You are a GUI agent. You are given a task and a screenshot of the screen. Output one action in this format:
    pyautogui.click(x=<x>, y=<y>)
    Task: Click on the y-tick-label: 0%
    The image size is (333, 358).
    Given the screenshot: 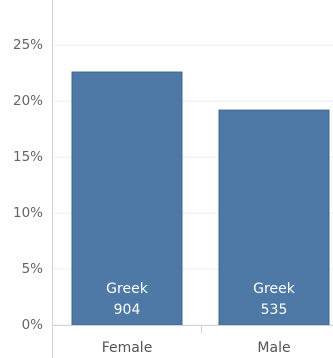 What is the action you would take?
    pyautogui.click(x=33, y=325)
    